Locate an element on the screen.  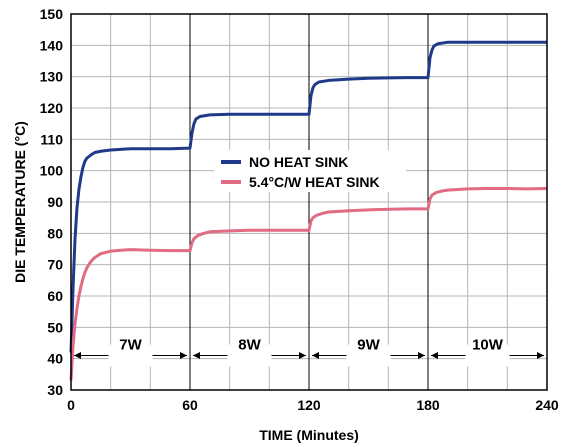
y-tick-label: 80 is located at coordinates (55, 233).